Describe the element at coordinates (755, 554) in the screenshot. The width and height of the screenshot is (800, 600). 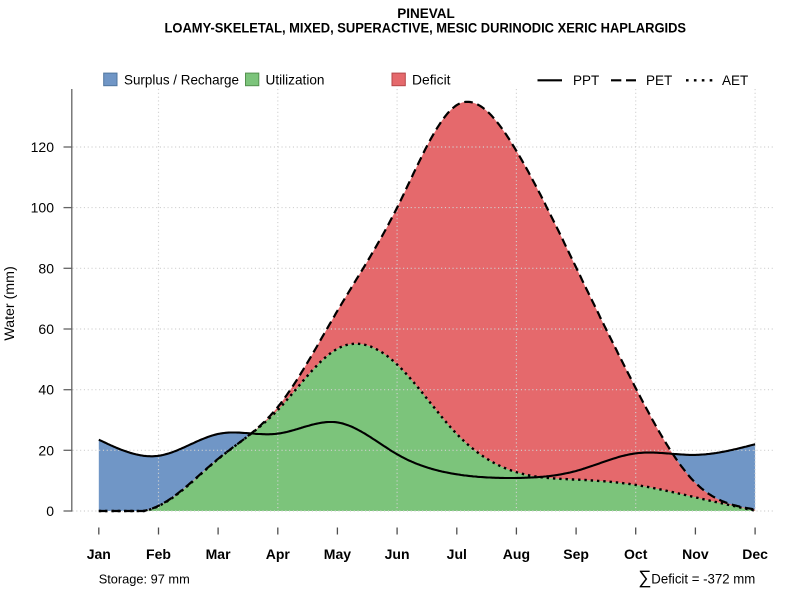
I see `svg-text: Dec` at that location.